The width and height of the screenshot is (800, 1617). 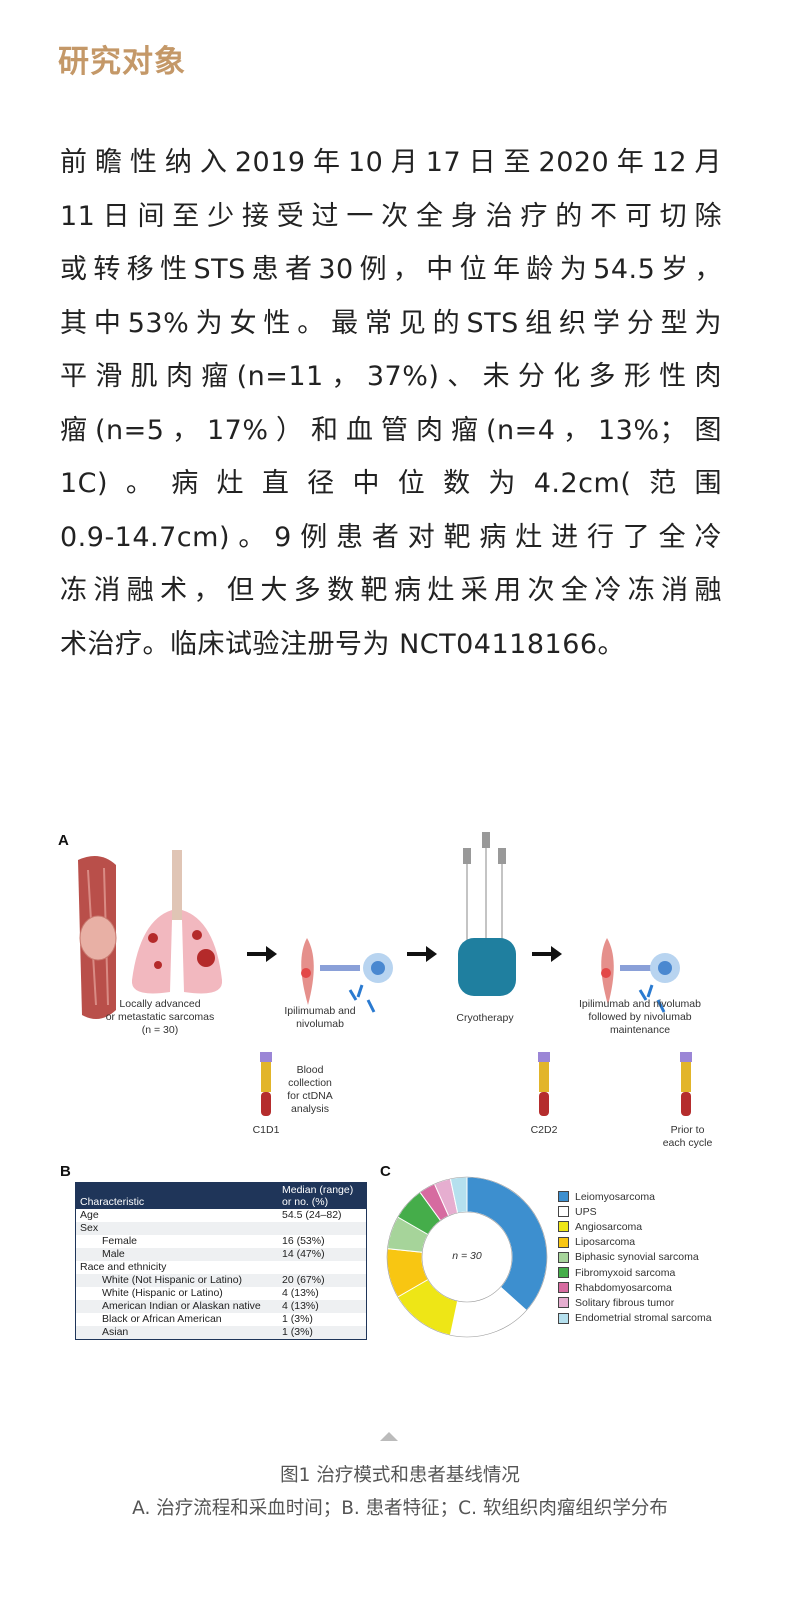 What do you see at coordinates (322, 1254) in the screenshot?
I see `cell-value: 14 (47%)` at bounding box center [322, 1254].